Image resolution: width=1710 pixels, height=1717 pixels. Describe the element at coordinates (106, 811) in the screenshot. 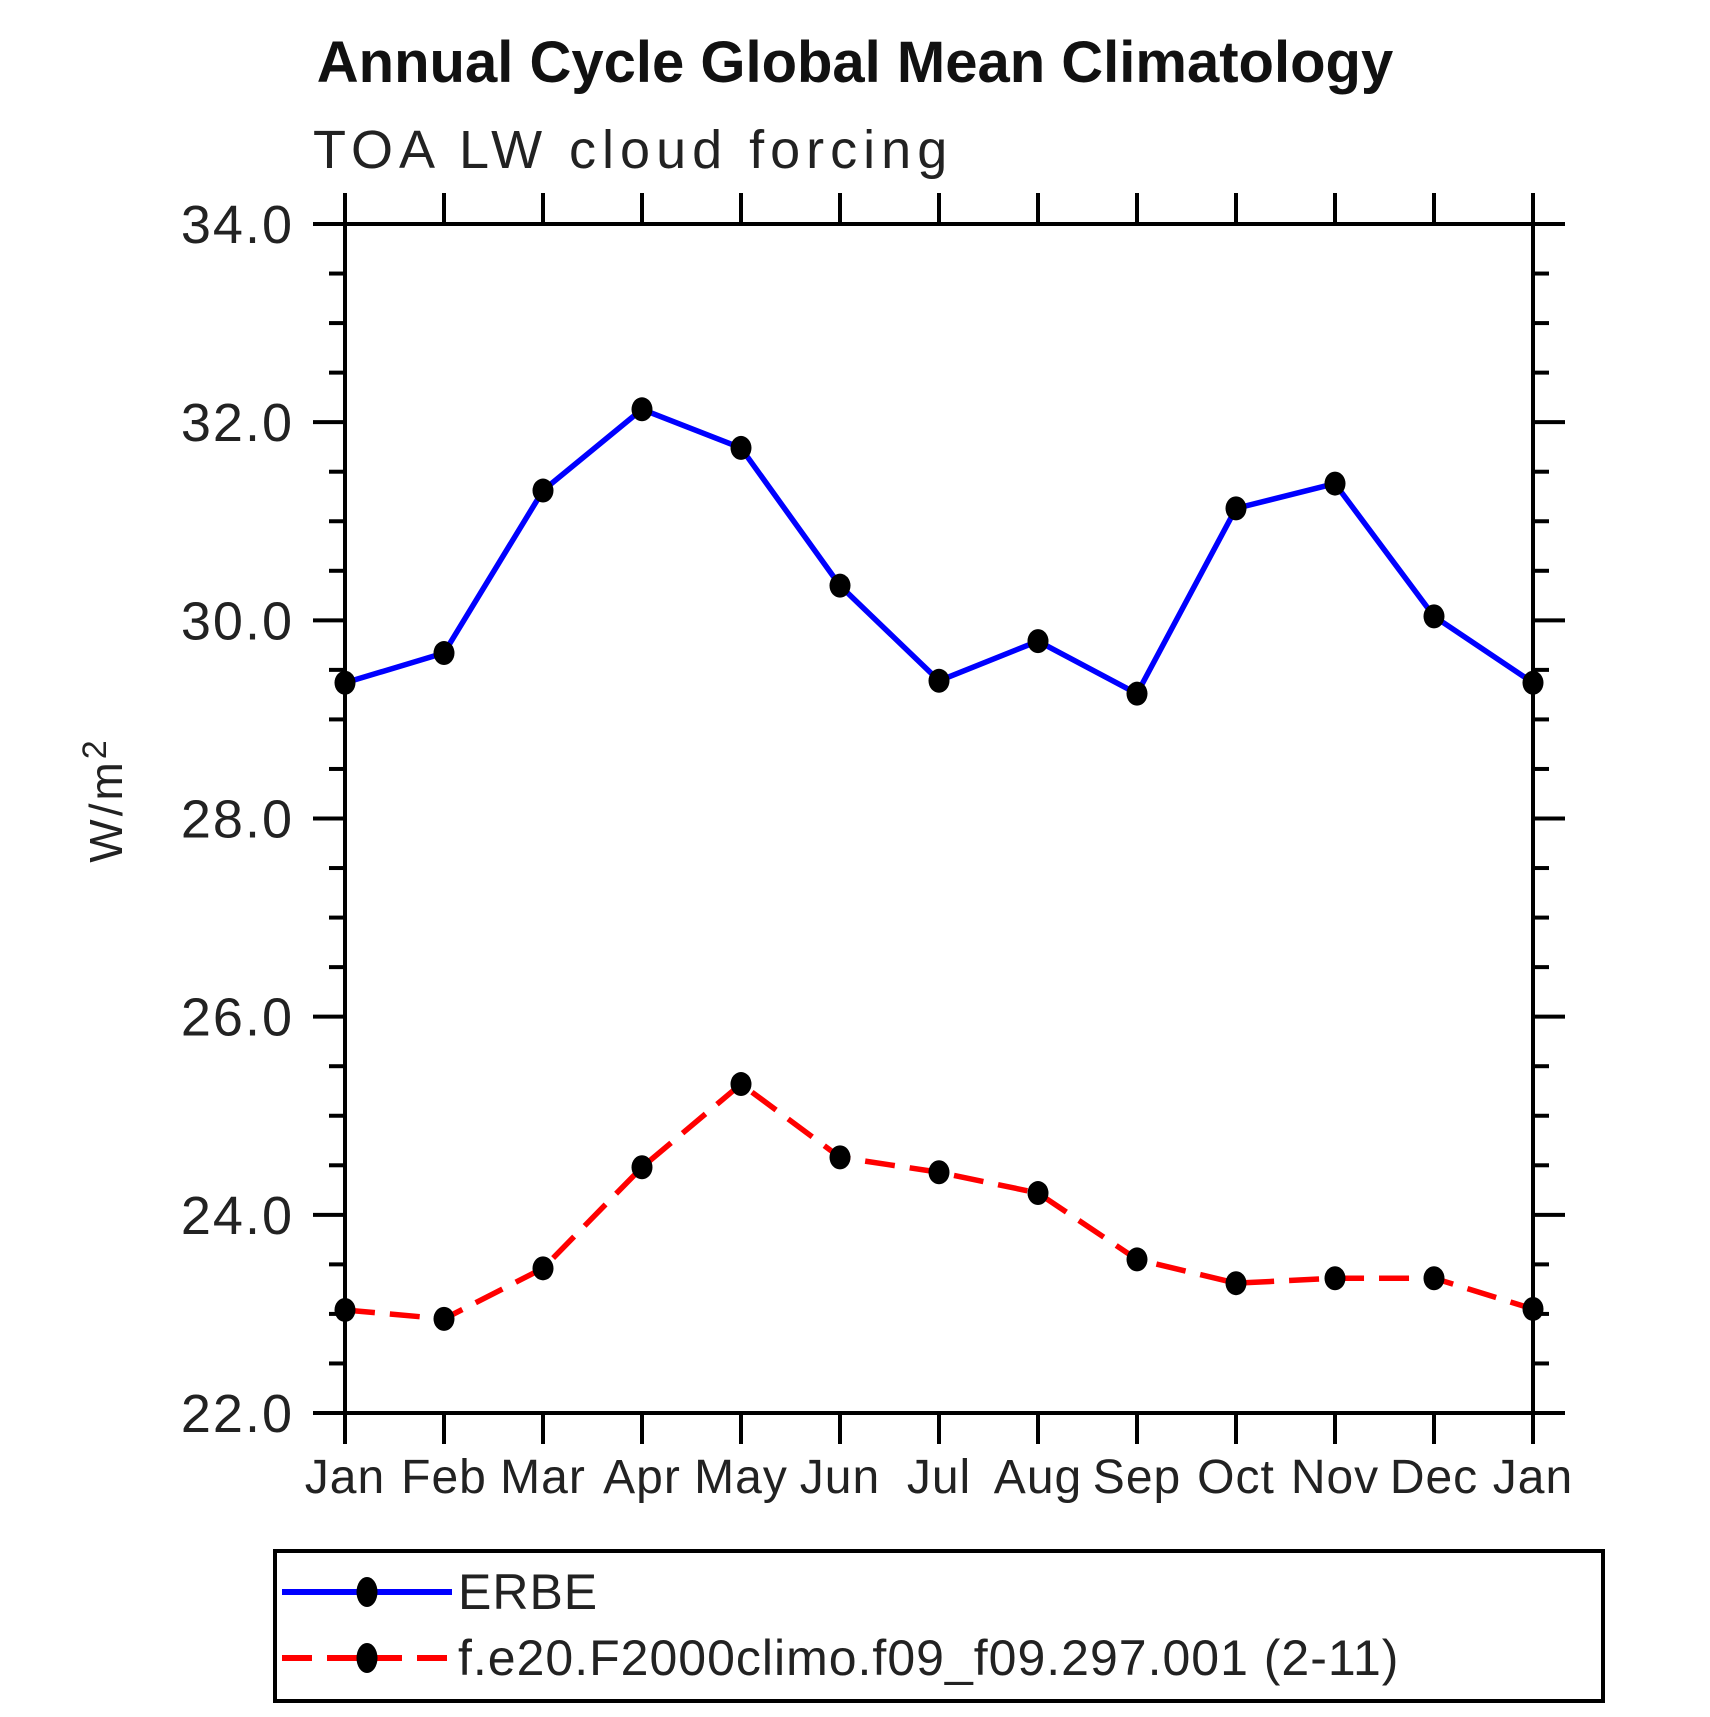

I see `y-axis-label-unit: W/m` at that location.